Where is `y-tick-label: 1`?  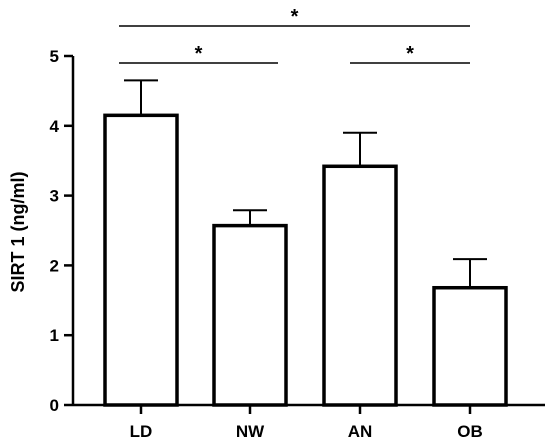
y-tick-label: 1 is located at coordinates (54, 335).